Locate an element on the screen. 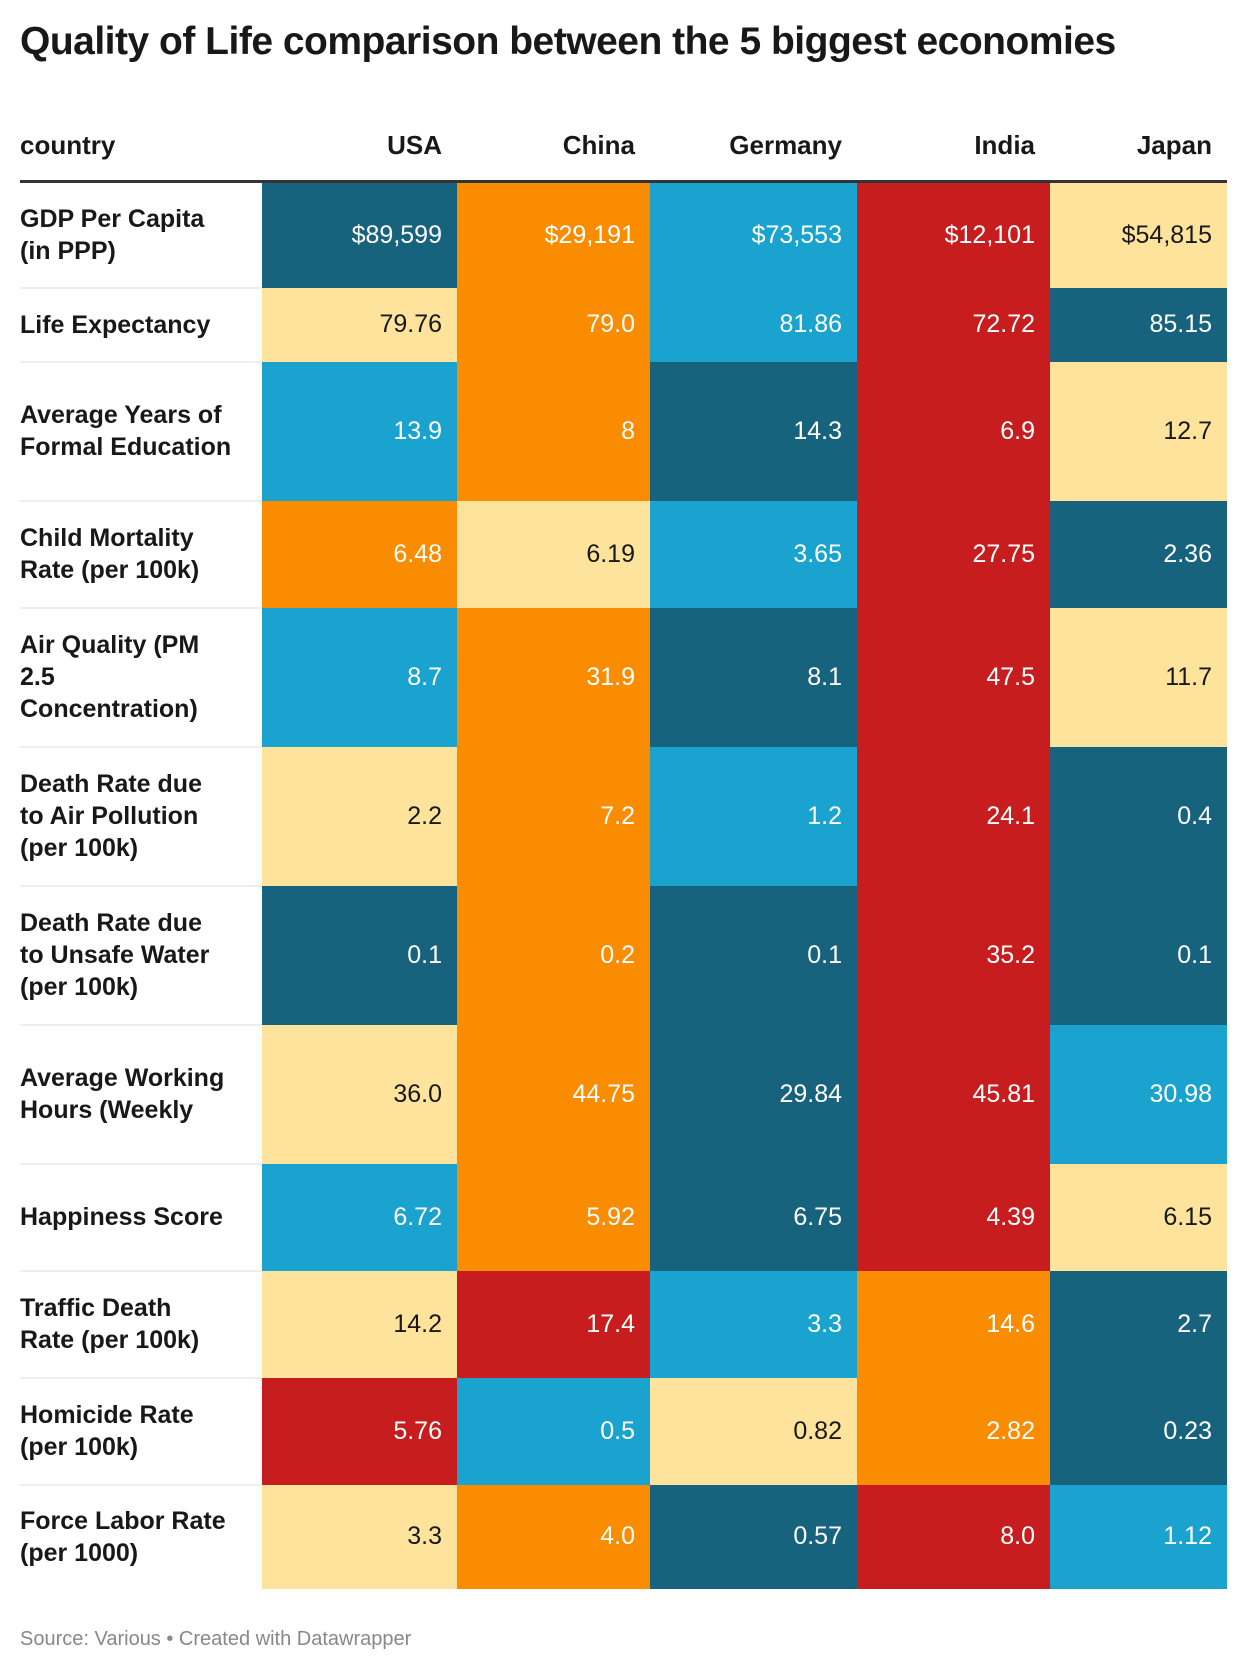  row-label: Traffic Death Rate (per 100k) is located at coordinates (141, 1324).